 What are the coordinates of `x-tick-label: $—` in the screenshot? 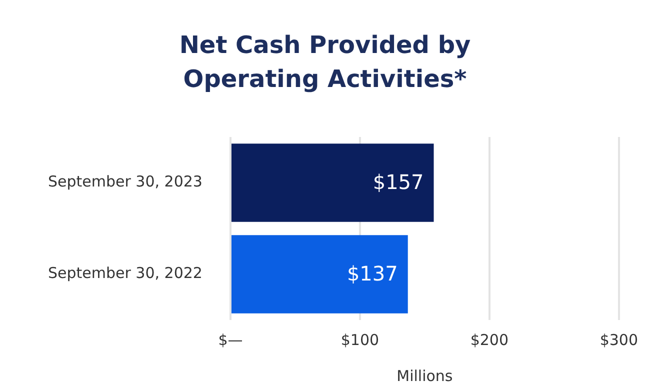 It's located at (230, 339).